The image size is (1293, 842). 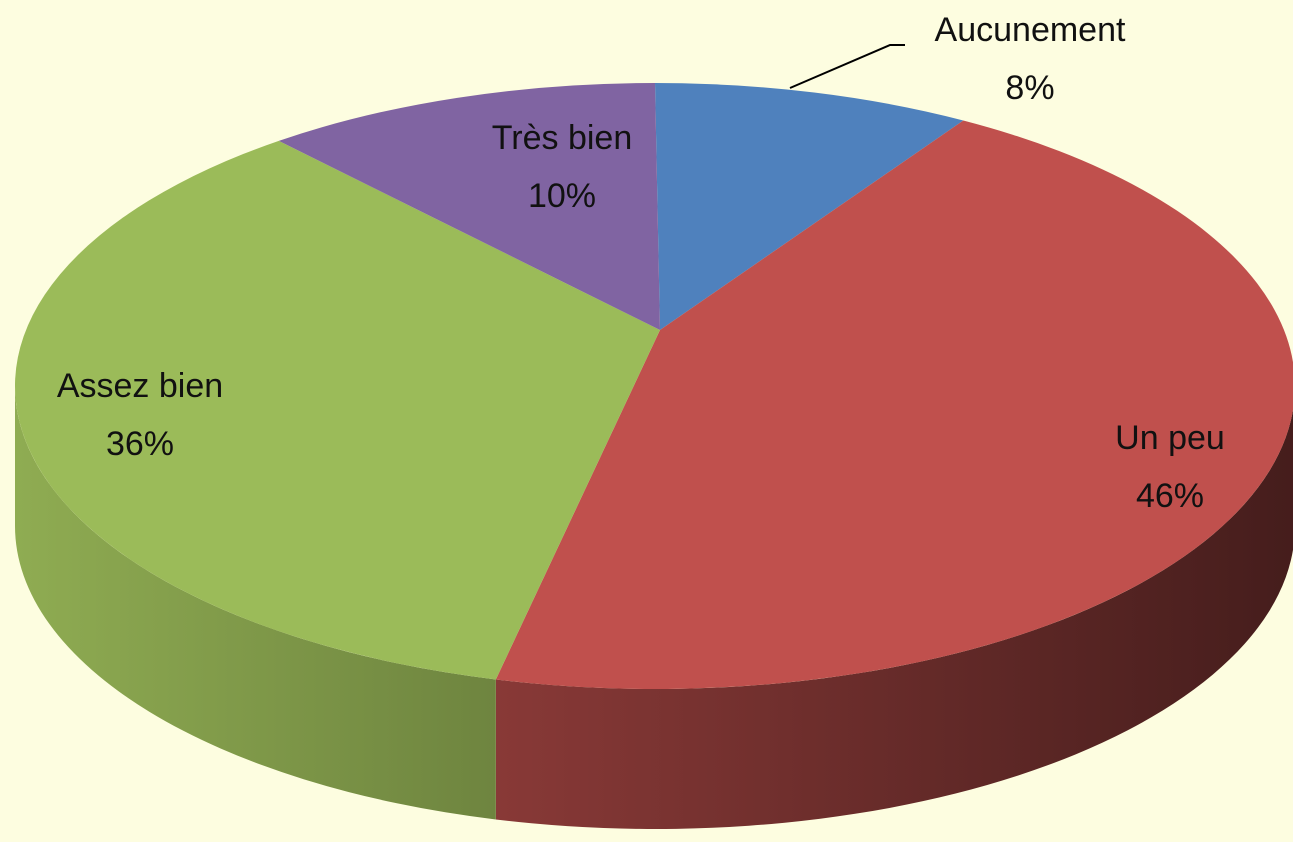 What do you see at coordinates (1029, 88) in the screenshot?
I see `slice-value-label: 8%` at bounding box center [1029, 88].